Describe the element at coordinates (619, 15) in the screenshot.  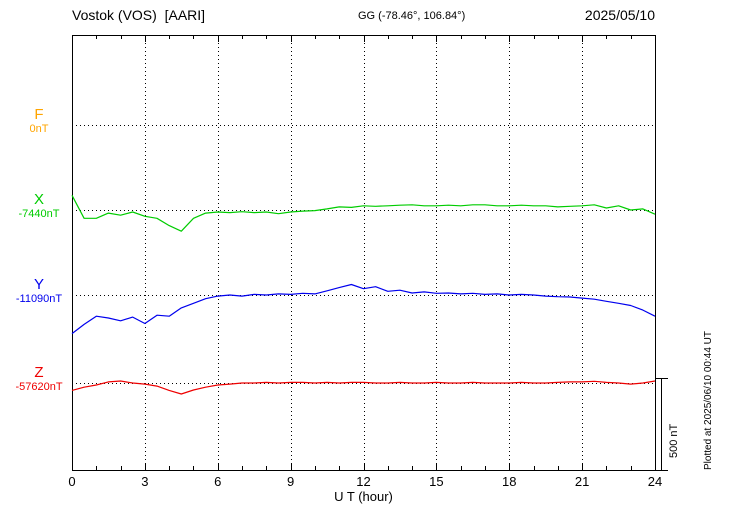
I see `plot-date: 2025/05/10` at that location.